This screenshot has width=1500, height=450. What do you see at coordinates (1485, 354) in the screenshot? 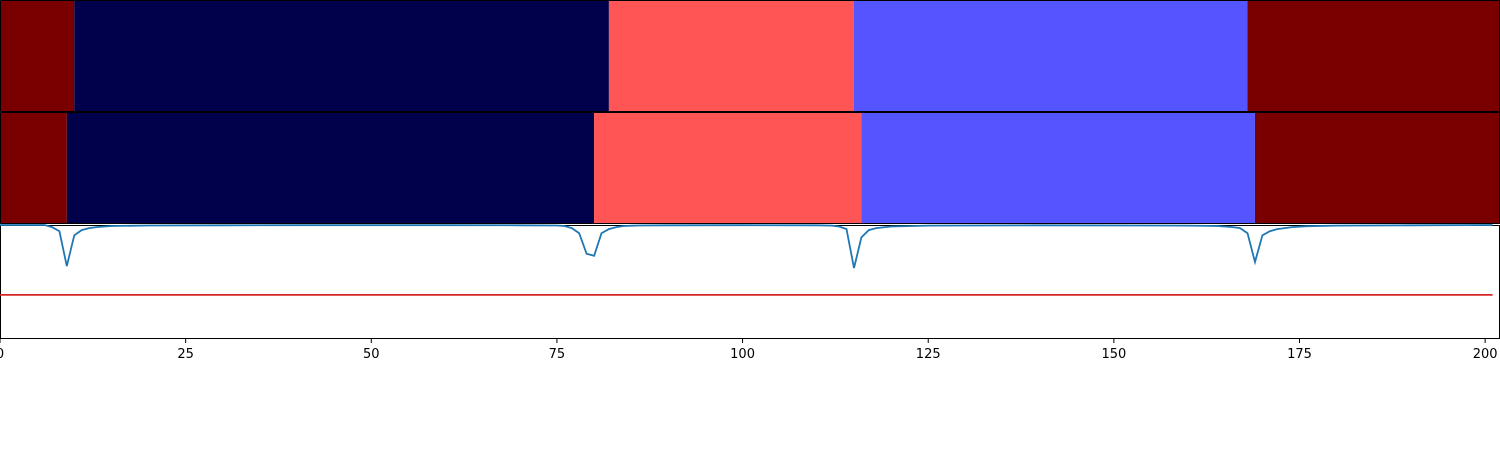
I see `x-tick-label-200: 200` at bounding box center [1485, 354].